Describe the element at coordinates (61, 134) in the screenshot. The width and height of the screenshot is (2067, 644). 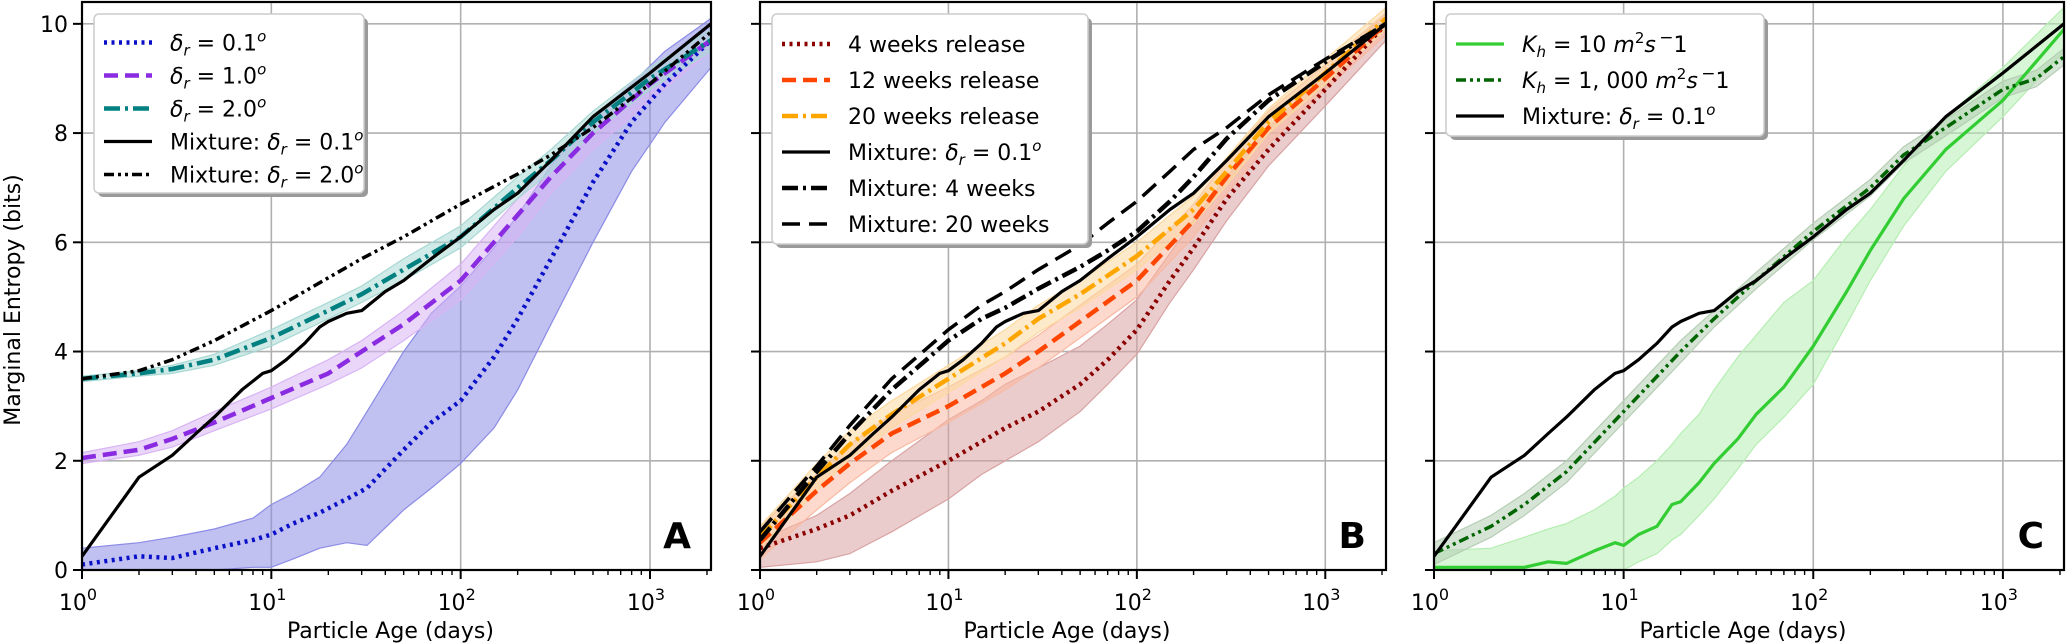
I see `y-tick-label: 8` at that location.